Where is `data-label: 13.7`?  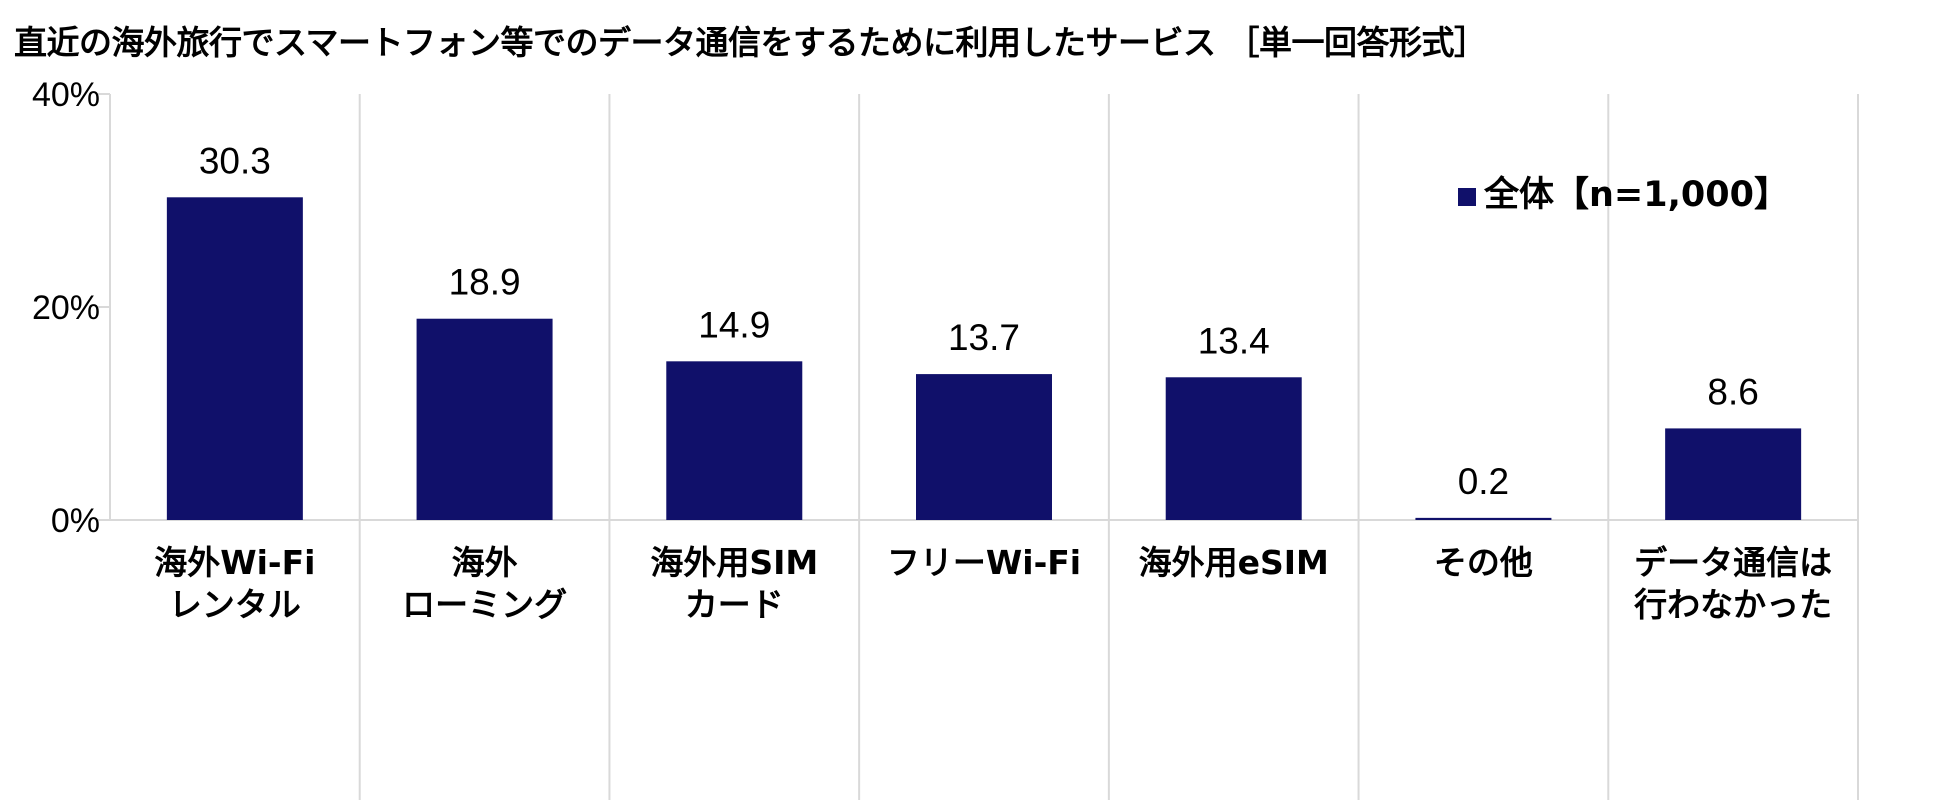 data-label: 13.7 is located at coordinates (984, 337).